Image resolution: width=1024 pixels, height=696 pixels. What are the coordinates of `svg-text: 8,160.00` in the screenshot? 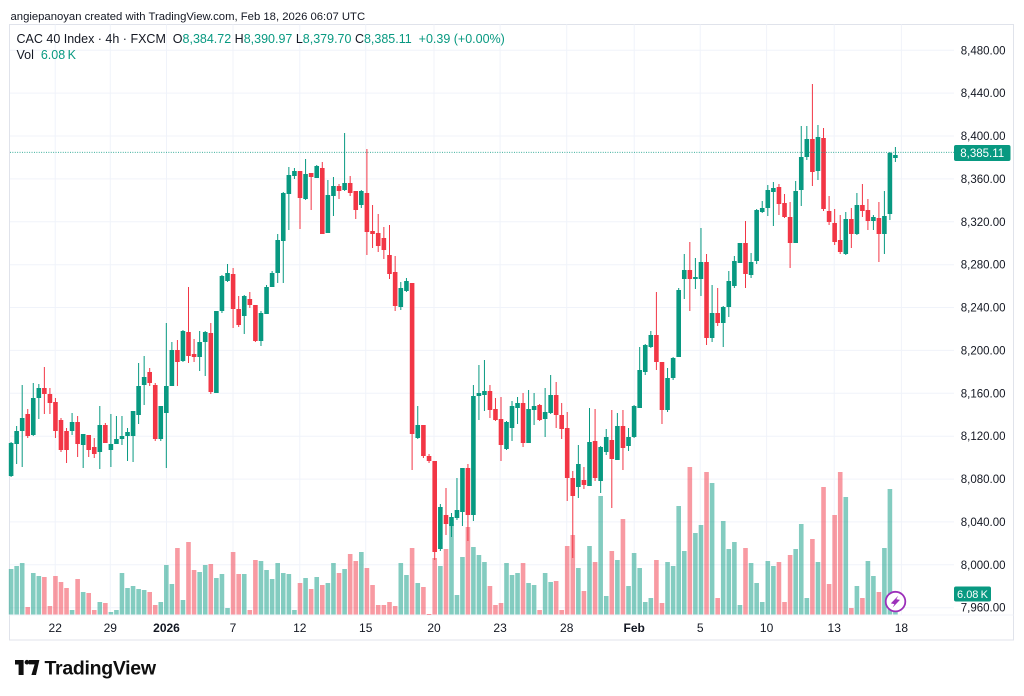 It's located at (983, 394).